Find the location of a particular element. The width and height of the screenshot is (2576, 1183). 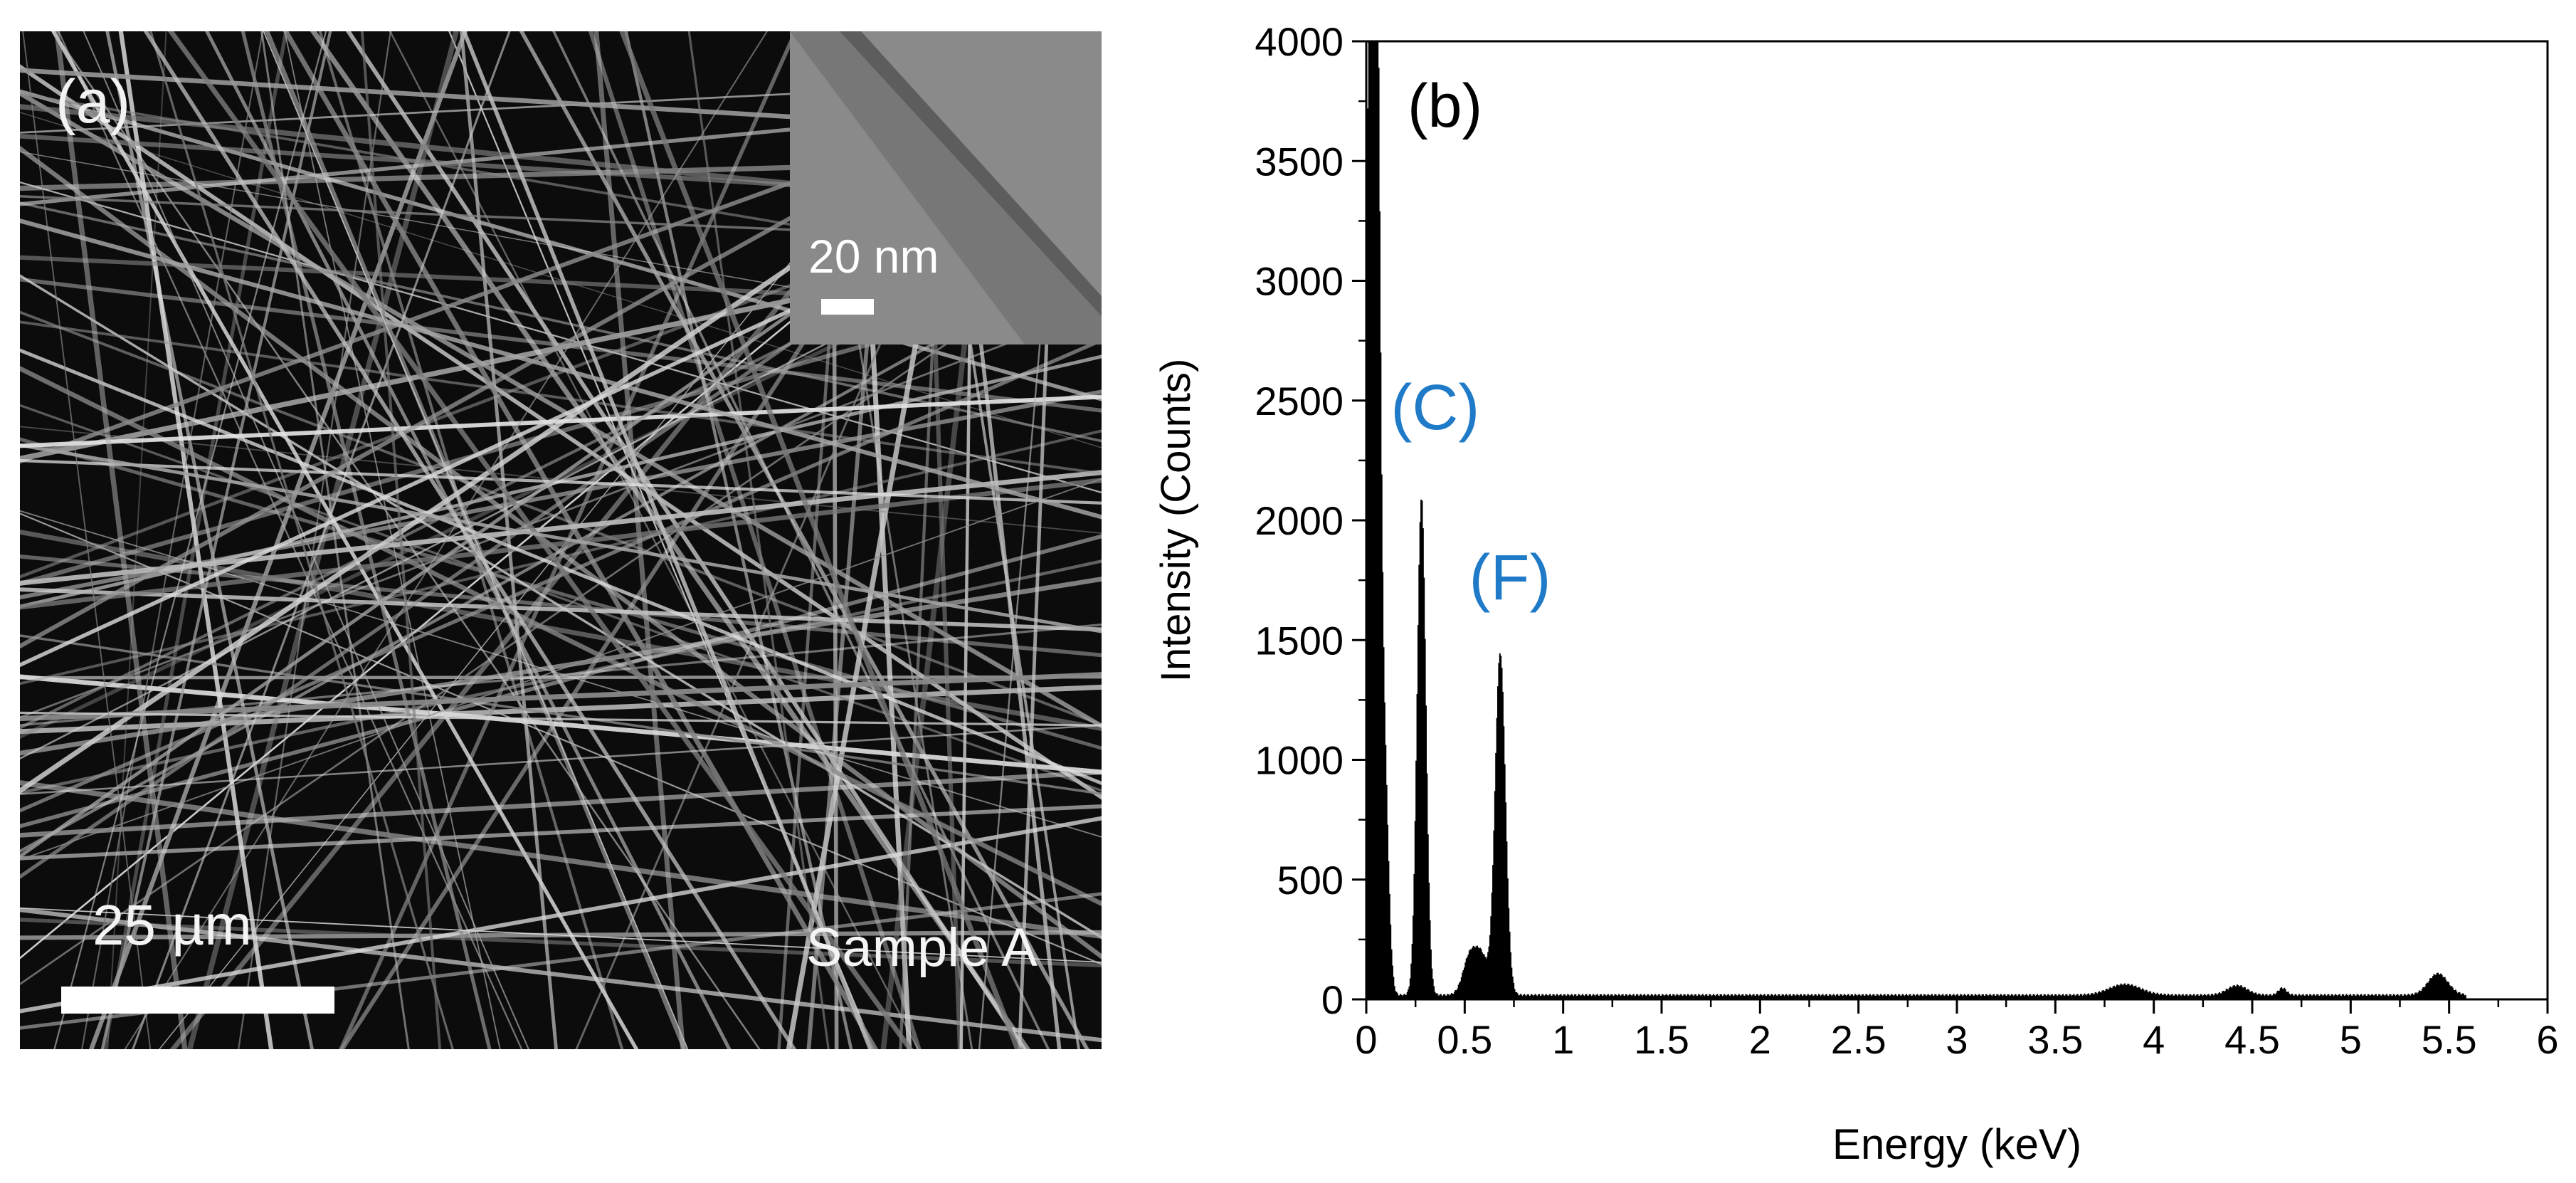

panel-label-b: (b) is located at coordinates (1445, 106).